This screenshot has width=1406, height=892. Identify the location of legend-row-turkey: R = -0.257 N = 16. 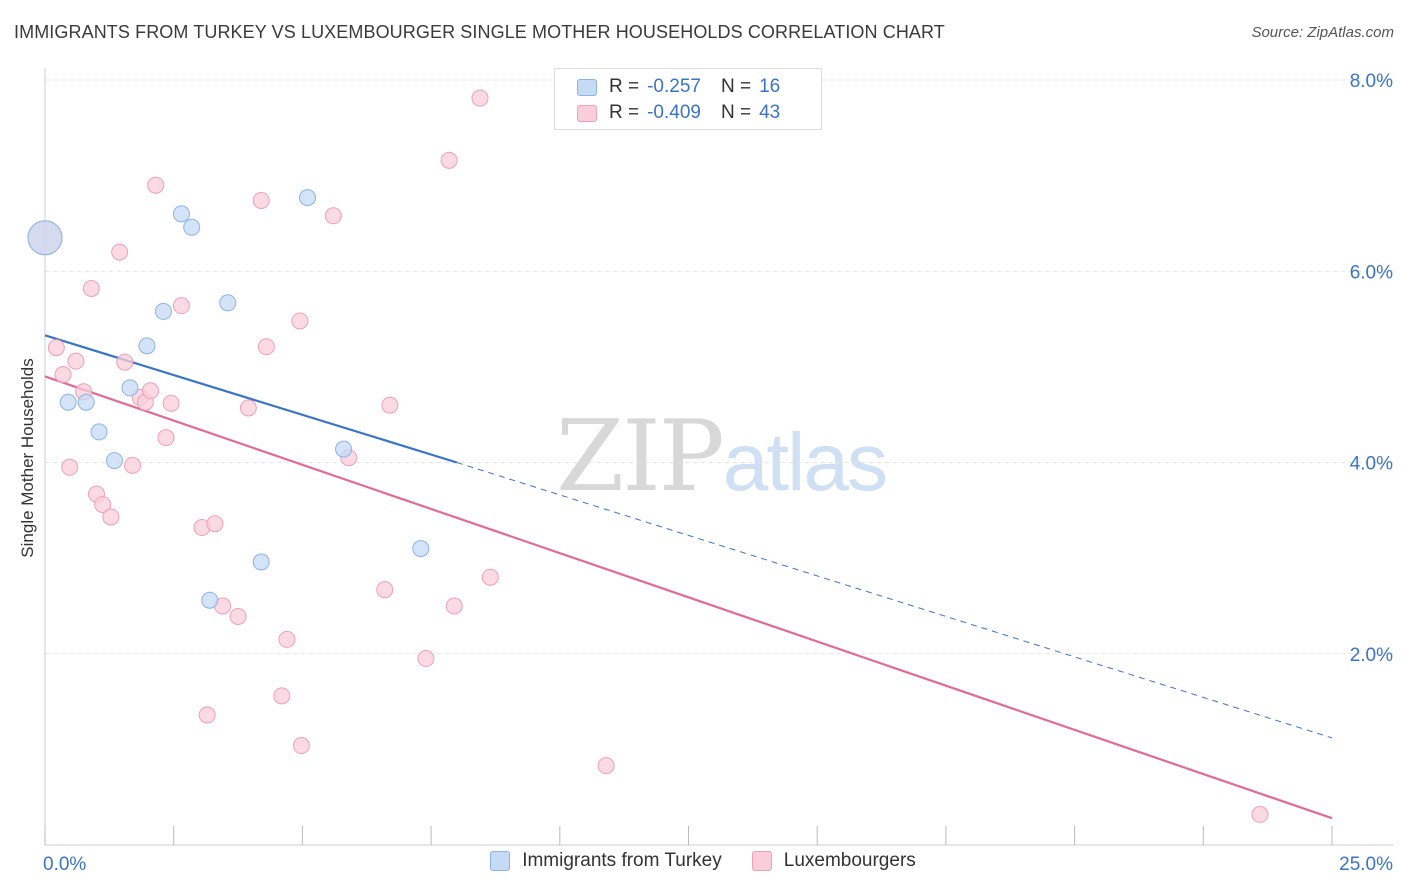
(678, 87).